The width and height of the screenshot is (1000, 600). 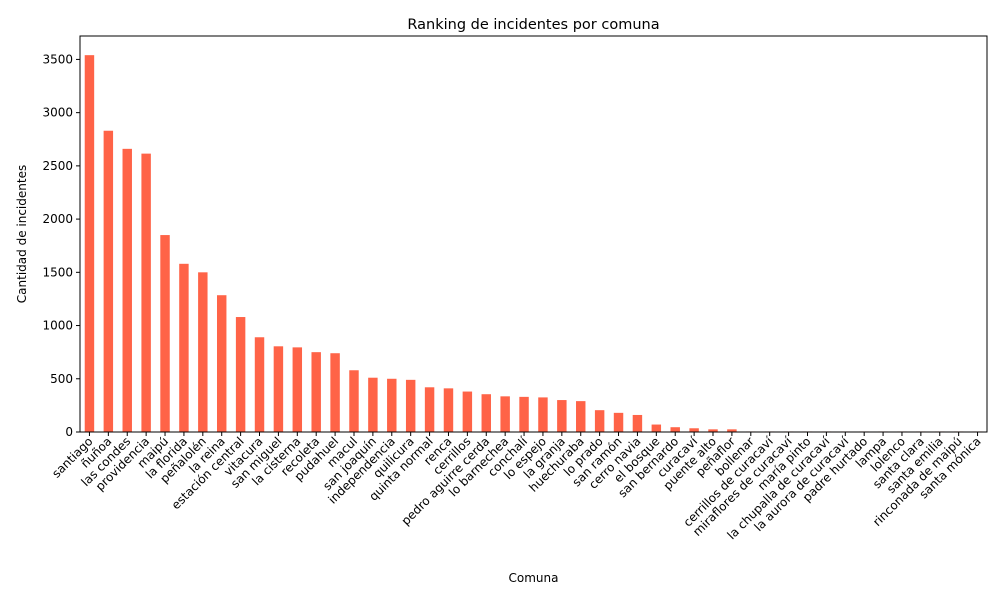 I want to click on y-tick-label: 1500, so click(x=57, y=272).